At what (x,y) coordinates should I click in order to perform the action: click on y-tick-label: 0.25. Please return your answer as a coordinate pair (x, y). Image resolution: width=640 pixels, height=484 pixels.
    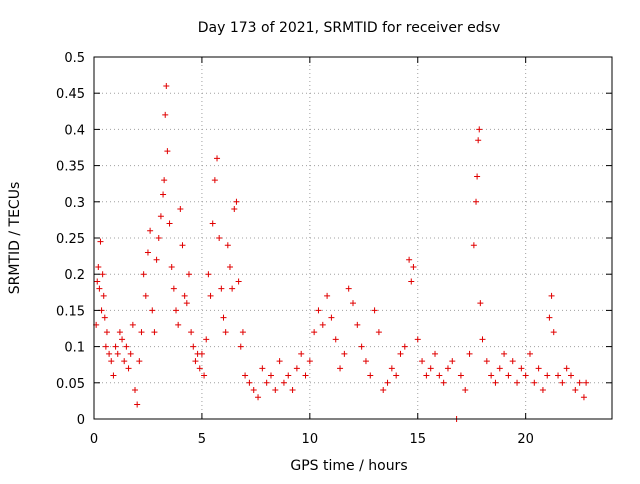
    Looking at the image, I should click on (70, 239).